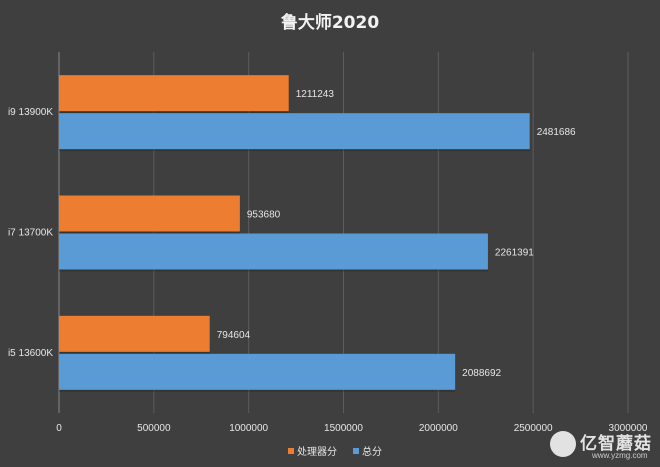  What do you see at coordinates (616, 444) in the screenshot?
I see `watermark-brand: 亿智蘑菇` at bounding box center [616, 444].